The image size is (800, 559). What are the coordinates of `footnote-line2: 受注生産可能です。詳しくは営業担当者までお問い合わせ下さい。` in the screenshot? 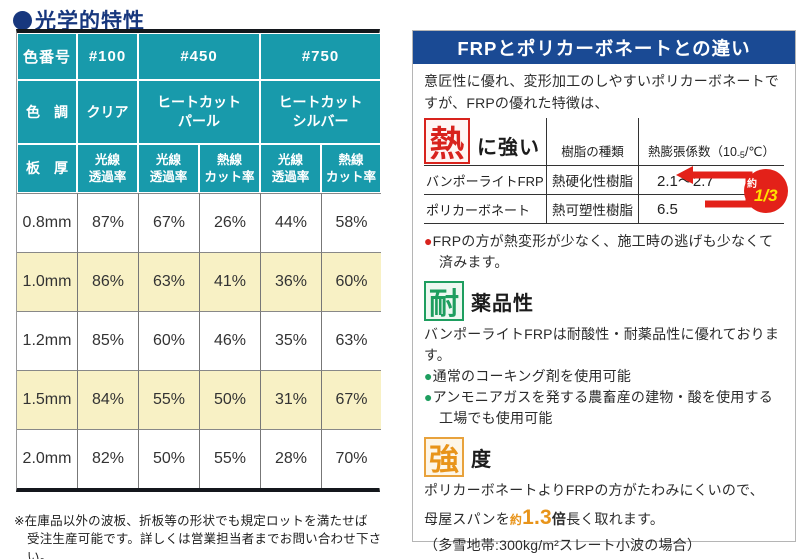 It's located at (204, 545).